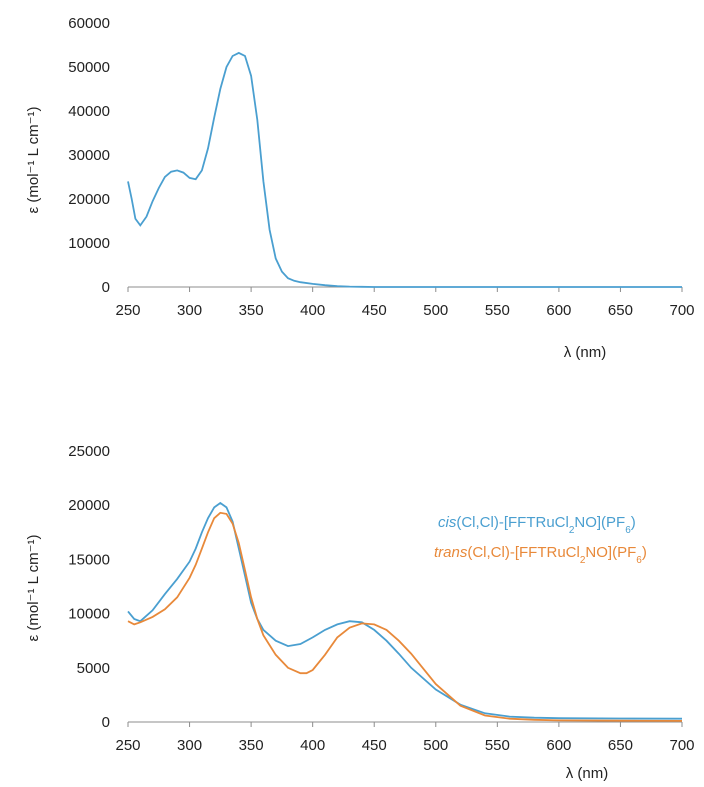  I want to click on y-tick-label: 30000, so click(89, 155).